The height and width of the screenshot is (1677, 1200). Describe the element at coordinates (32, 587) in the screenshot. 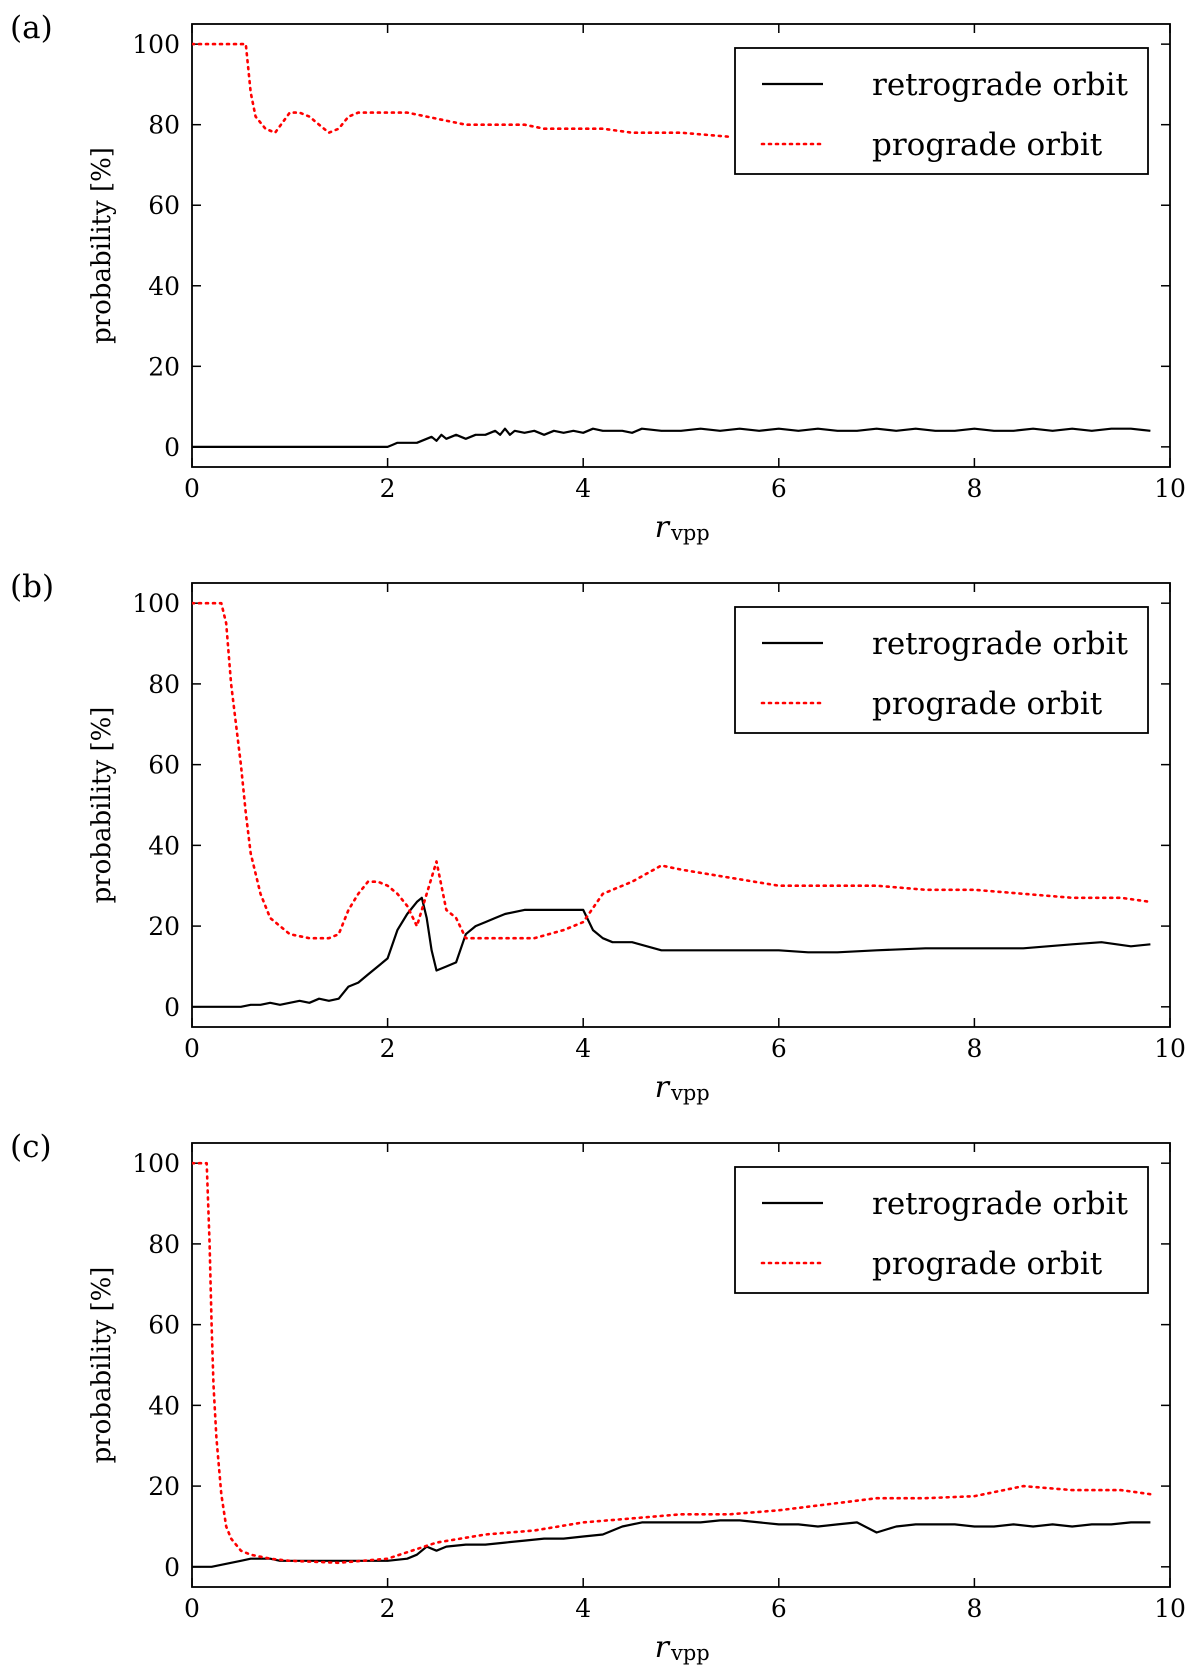

I see `panel-label: (b)` at that location.